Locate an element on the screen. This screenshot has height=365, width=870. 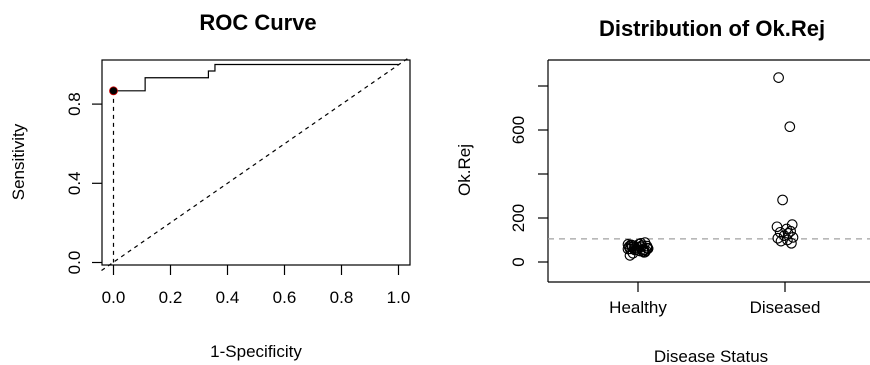
roc-curve-line is located at coordinates (256, 77).